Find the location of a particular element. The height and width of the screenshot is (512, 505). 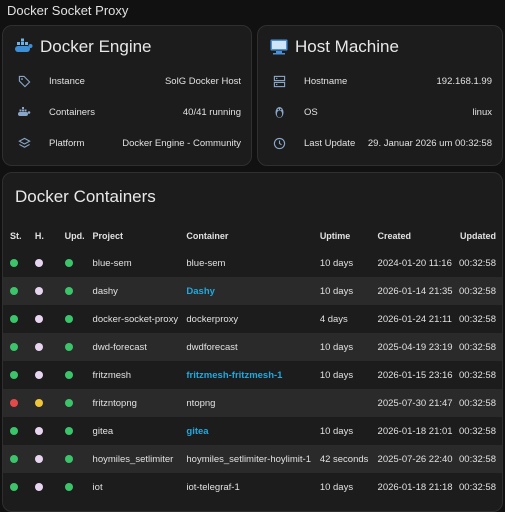

os-value: linux is located at coordinates (482, 112).